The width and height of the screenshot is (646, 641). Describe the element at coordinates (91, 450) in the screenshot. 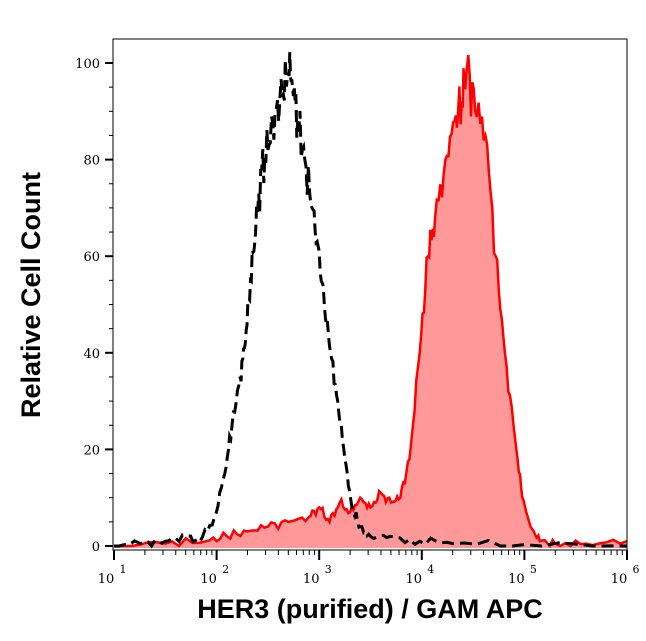

I see `y-tick-label: 20` at that location.